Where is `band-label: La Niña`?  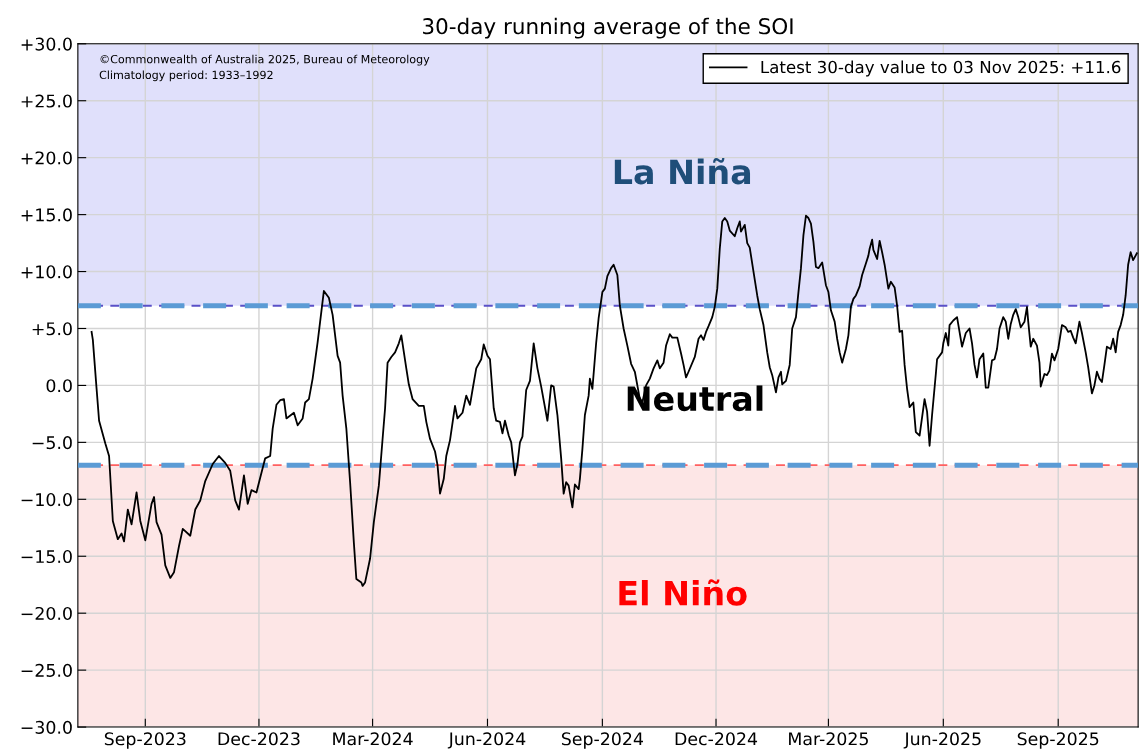
band-label: La Niña is located at coordinates (682, 171).